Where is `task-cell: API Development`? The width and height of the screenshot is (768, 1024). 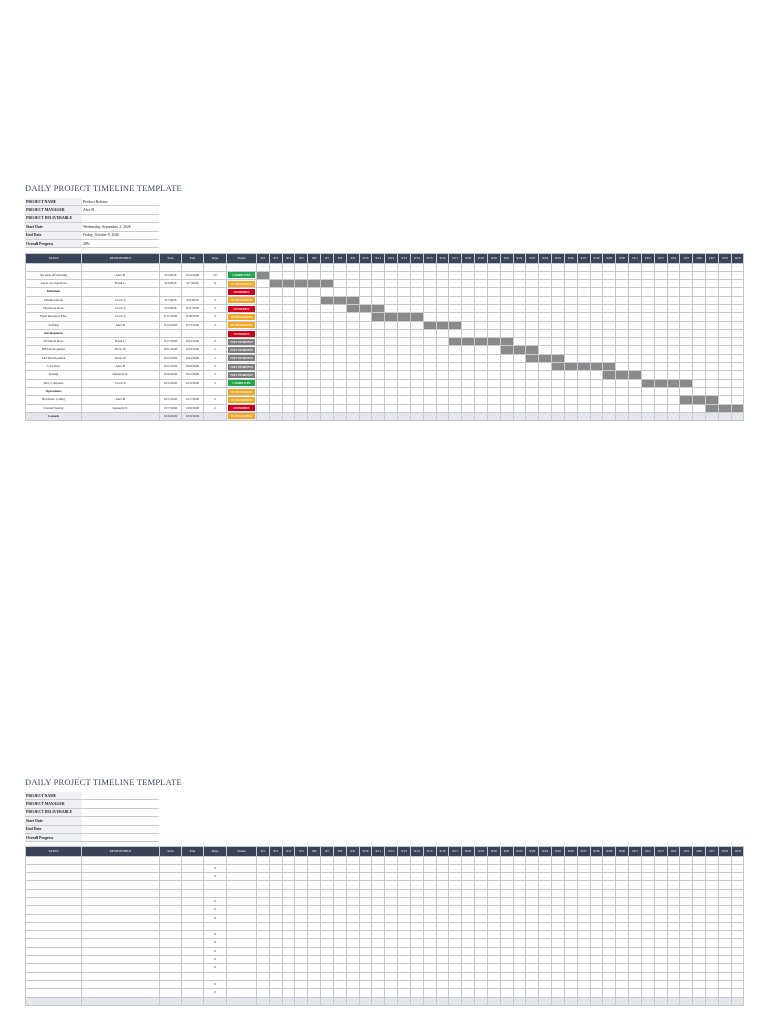 task-cell: API Development is located at coordinates (53, 358).